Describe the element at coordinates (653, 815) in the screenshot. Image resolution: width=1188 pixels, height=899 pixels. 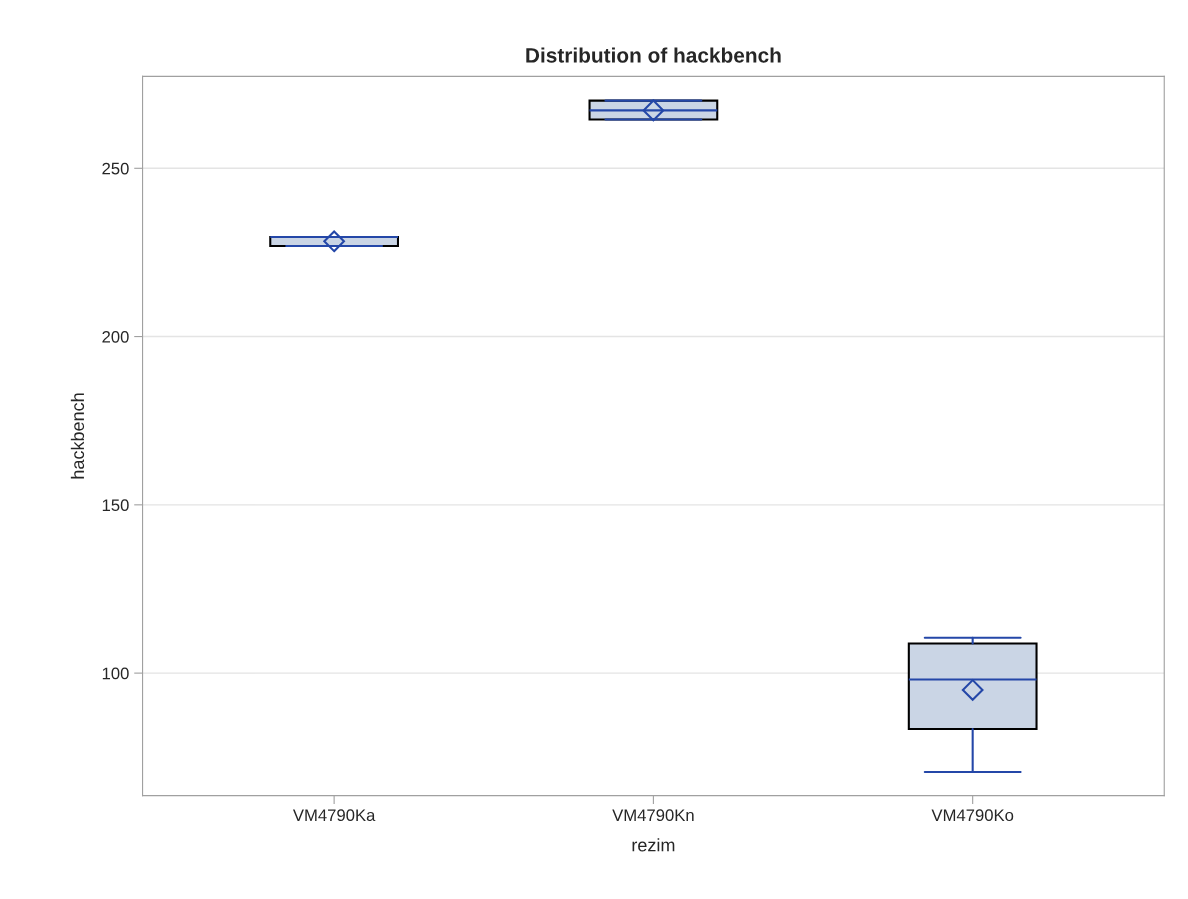
I see `x-tick-label: VM4790Kn` at that location.